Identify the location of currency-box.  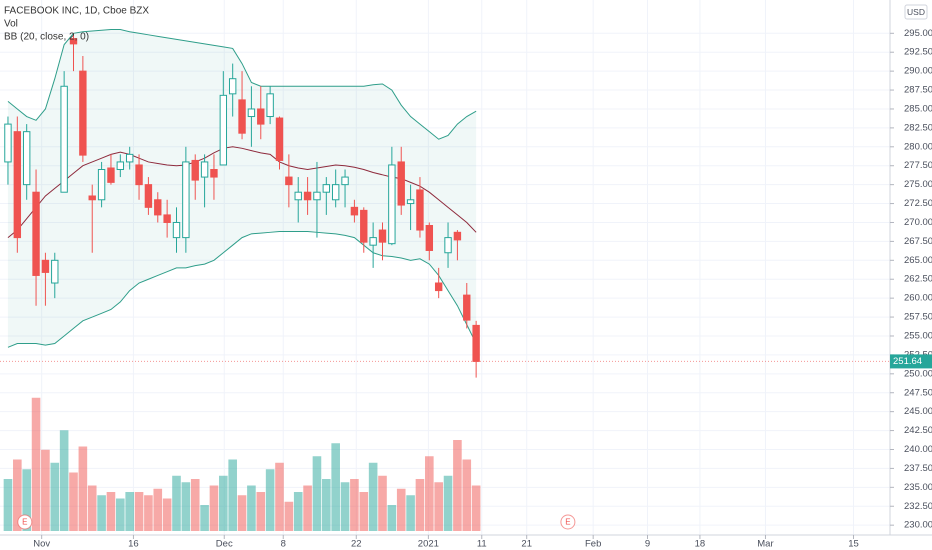
(916, 12).